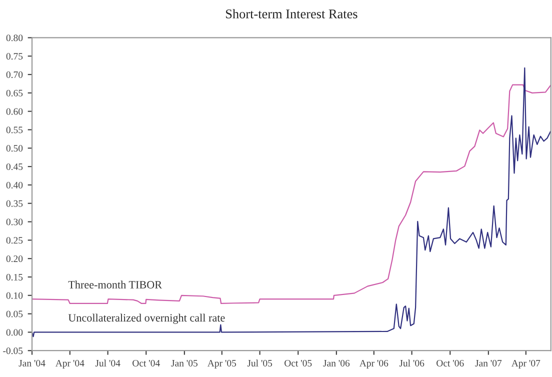  Describe the element at coordinates (14, 277) in the screenshot. I see `y-tick-label: 0.15` at that location.